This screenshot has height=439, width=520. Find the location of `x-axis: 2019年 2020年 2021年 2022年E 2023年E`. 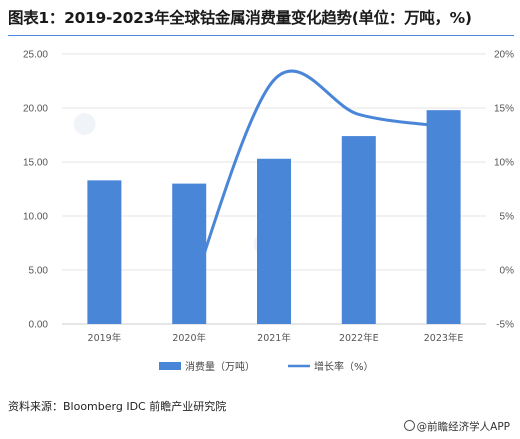

x-axis: 2019年 2020年 2021年 2022年E 2023年E is located at coordinates (276, 338).